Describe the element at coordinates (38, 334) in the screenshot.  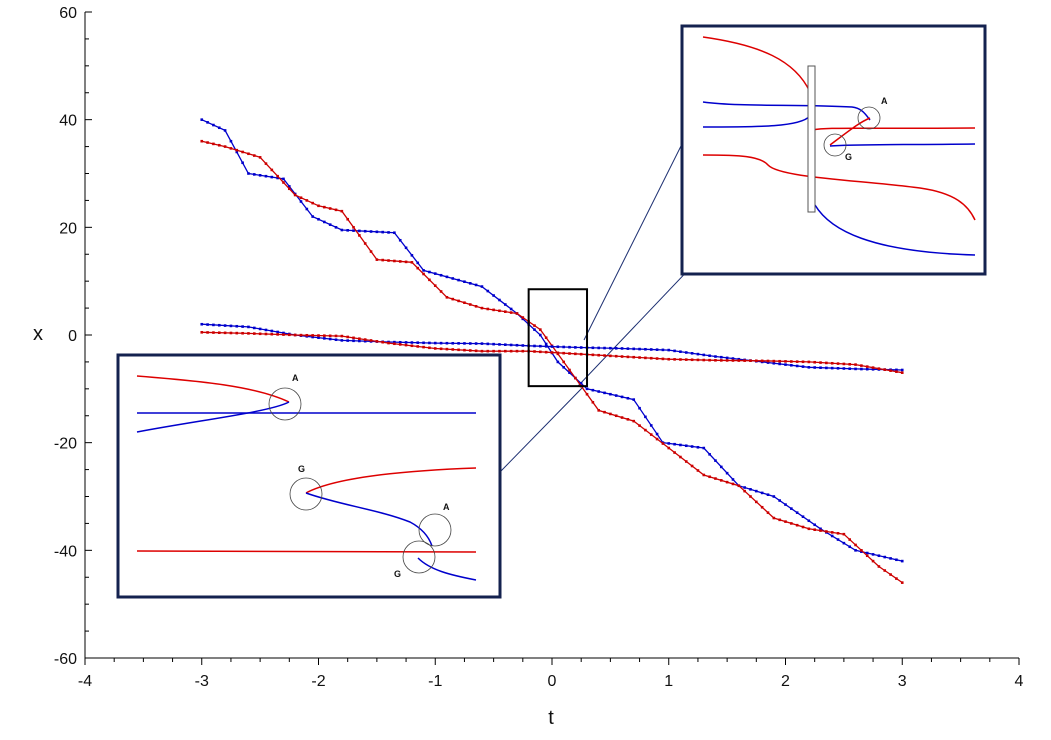
I see `y-axis-label: x` at that location.